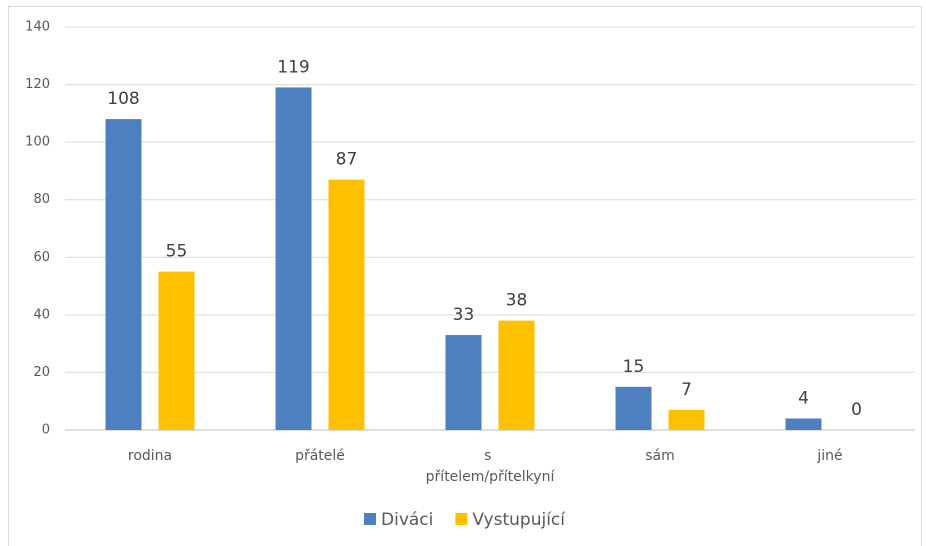 This screenshot has width=926, height=546. I want to click on y-tick-label: 80, so click(41, 199).